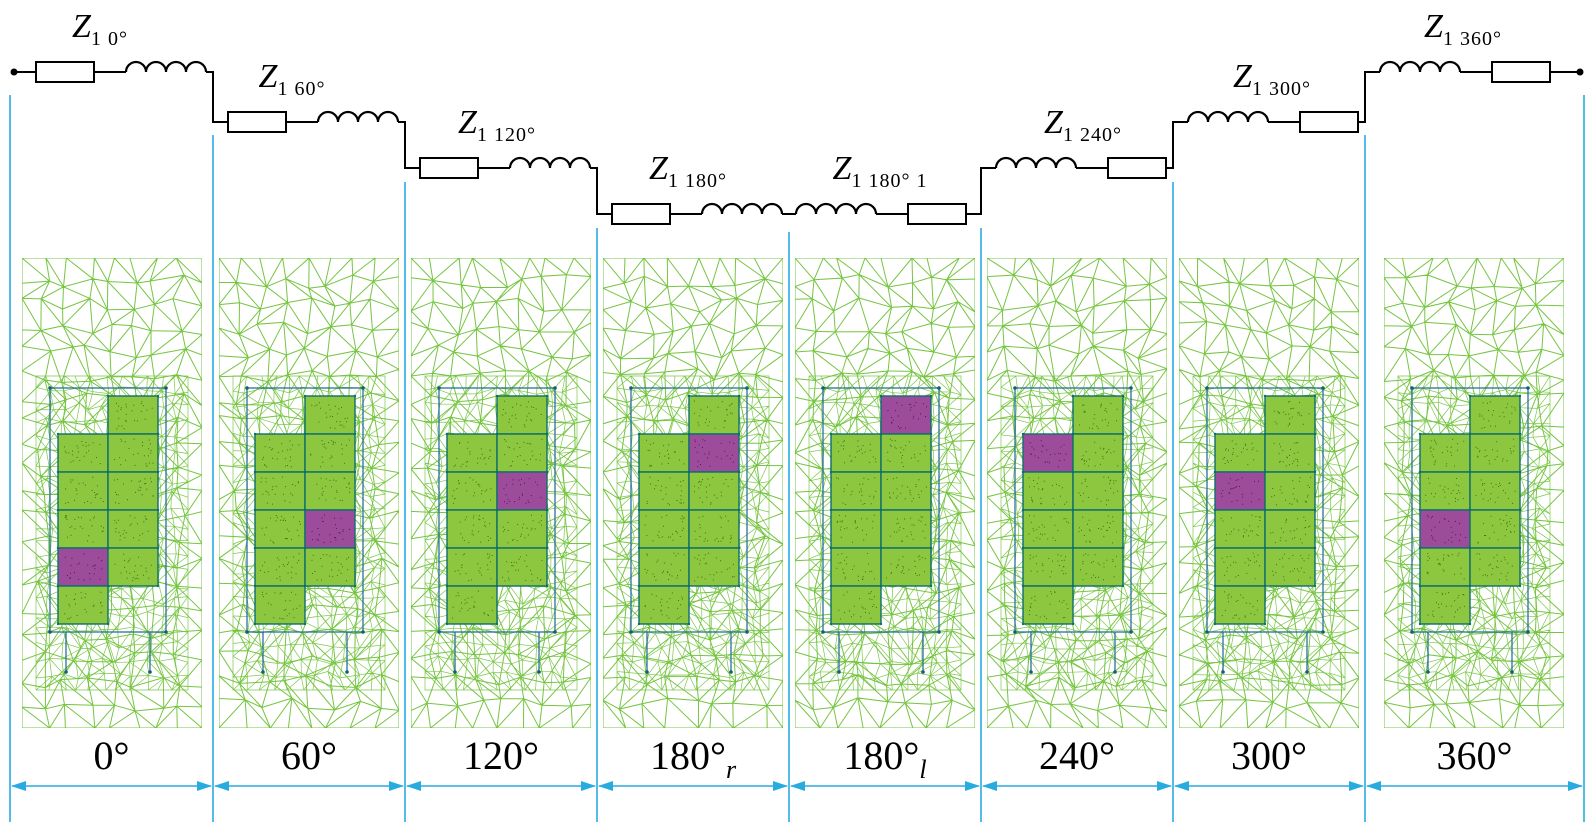 This screenshot has width=1594, height=827. What do you see at coordinates (1472, 38) in the screenshot?
I see `impedance-subscript: 1 360°` at bounding box center [1472, 38].